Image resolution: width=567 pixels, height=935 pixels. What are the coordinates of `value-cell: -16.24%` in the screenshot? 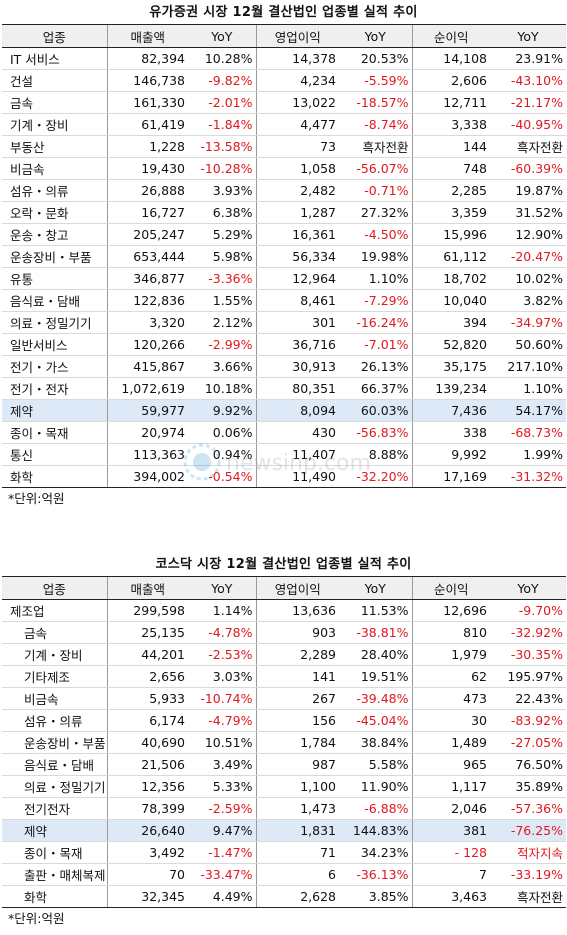 It's located at (375, 322).